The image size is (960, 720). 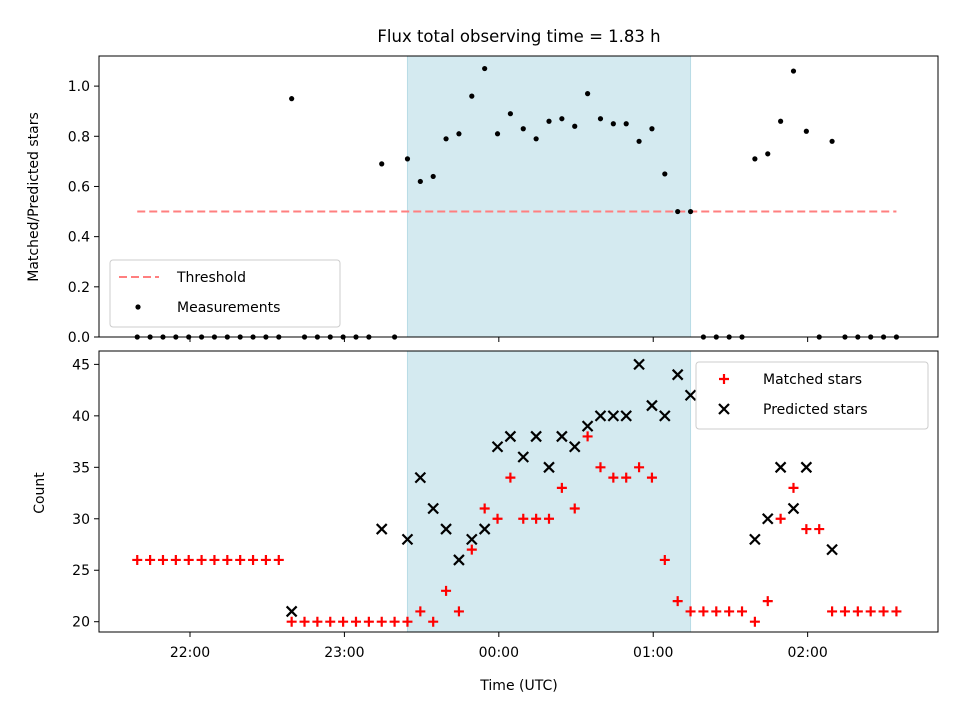 I want to click on y-tick-label: 45, so click(x=81, y=365).